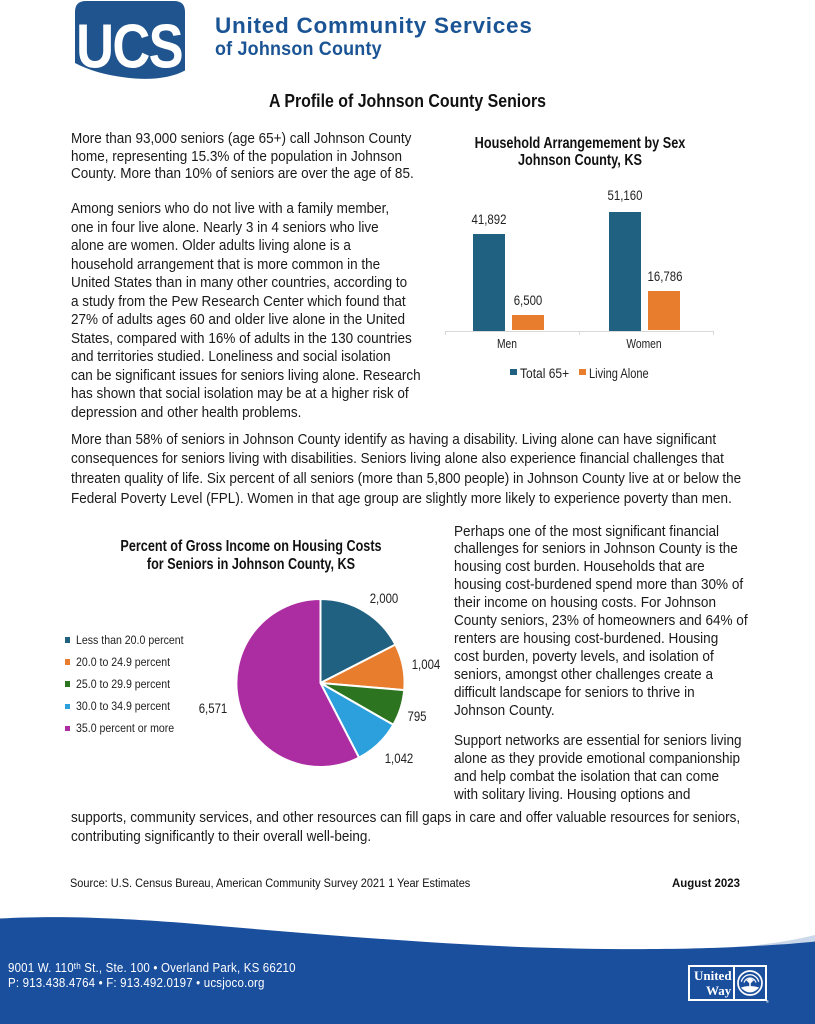  I want to click on svg-text: United, so click(713, 975).